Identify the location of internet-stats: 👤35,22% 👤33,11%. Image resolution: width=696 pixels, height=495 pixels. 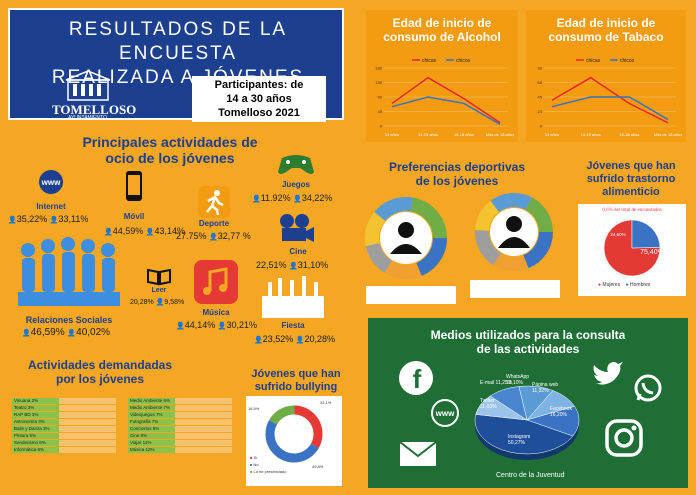
(48, 219).